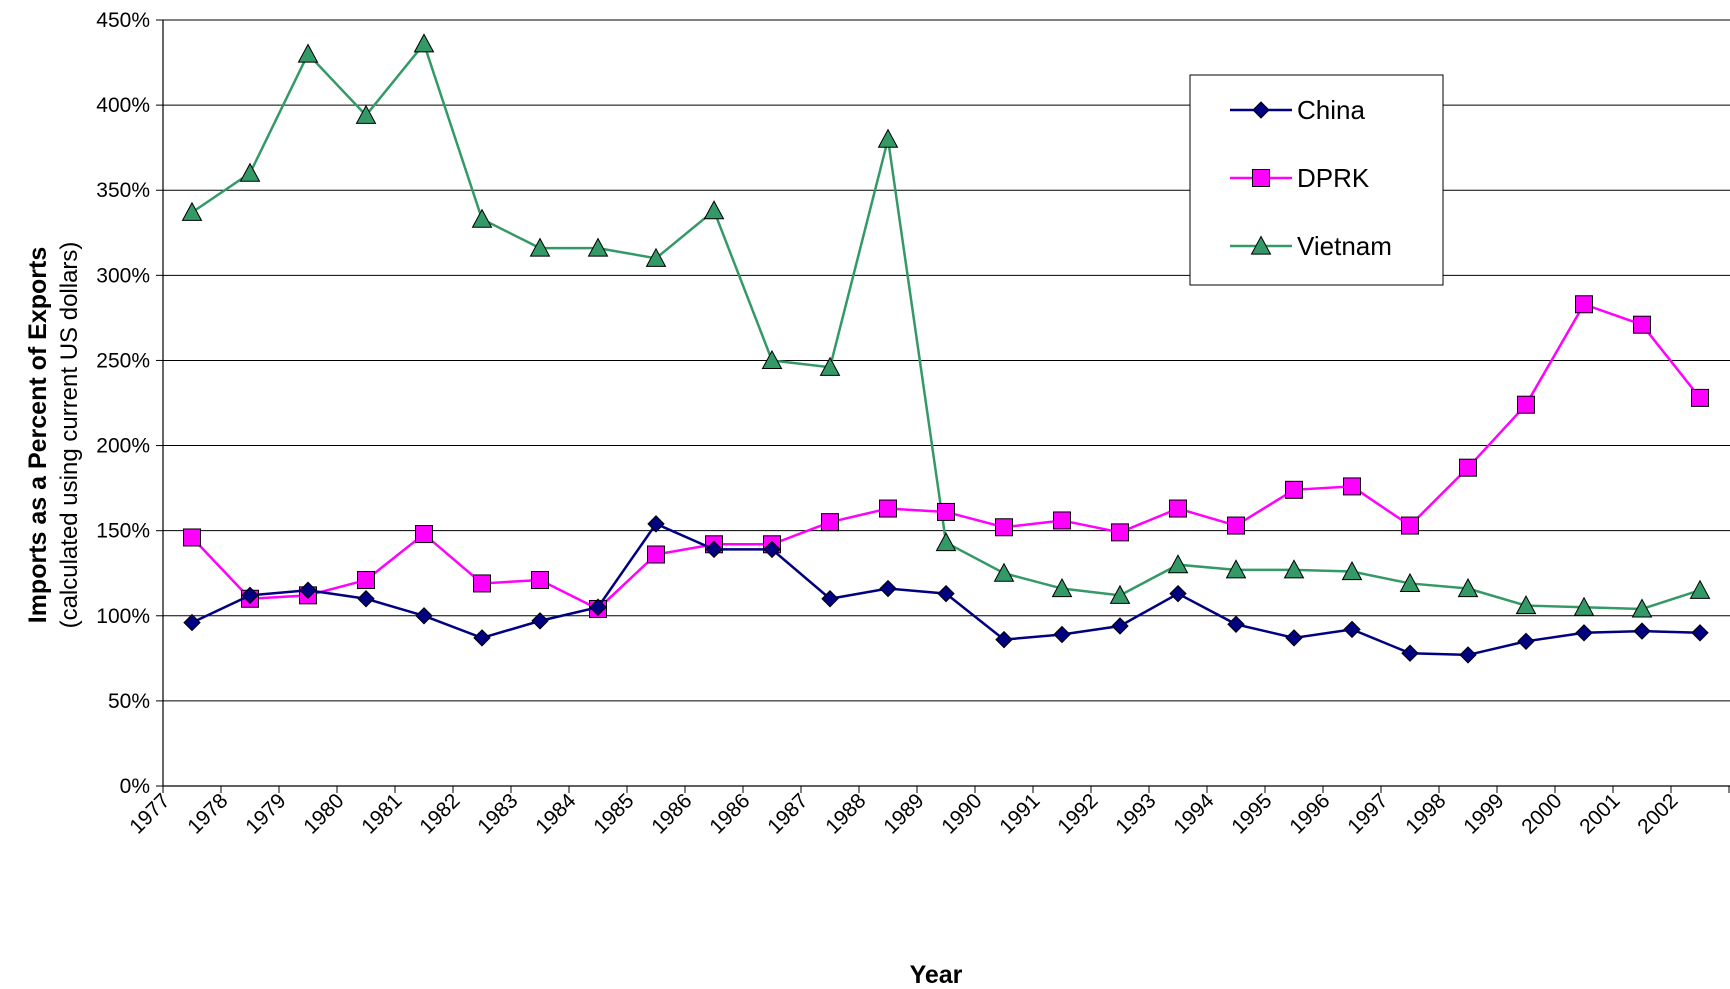 The image size is (1730, 989). I want to click on x-tick-label: 1987, so click(787, 813).